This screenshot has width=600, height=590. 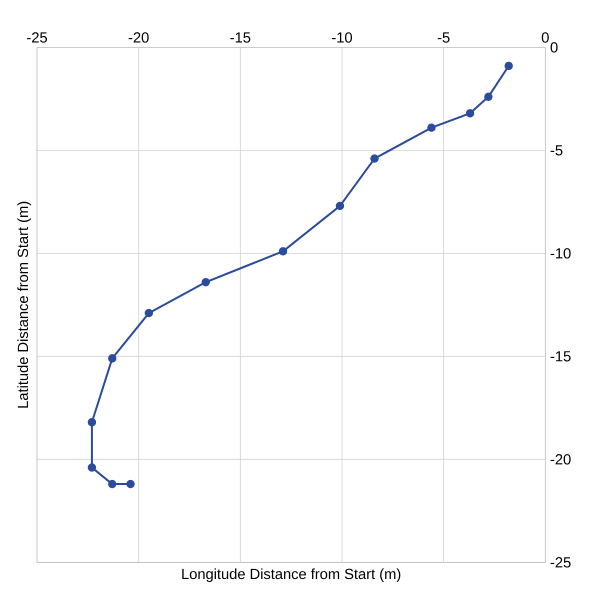 I want to click on x-tick-label: 0, so click(x=545, y=37).